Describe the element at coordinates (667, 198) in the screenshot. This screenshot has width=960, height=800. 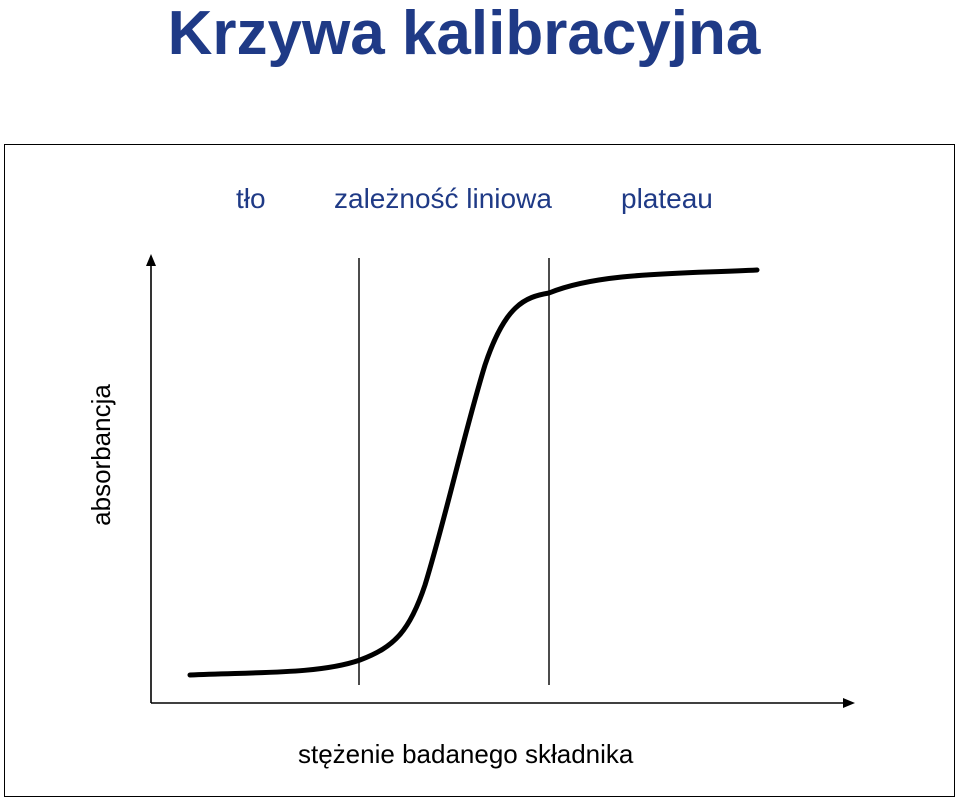
I see `region-label-plateau: plateau` at that location.